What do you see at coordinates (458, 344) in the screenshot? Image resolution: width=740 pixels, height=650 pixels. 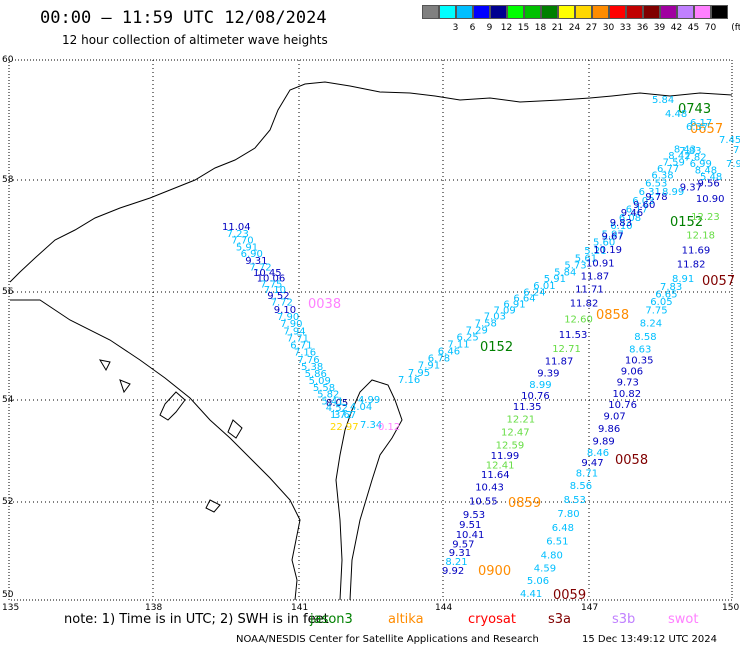 I see `wave-height-point: 7.11` at bounding box center [458, 344].